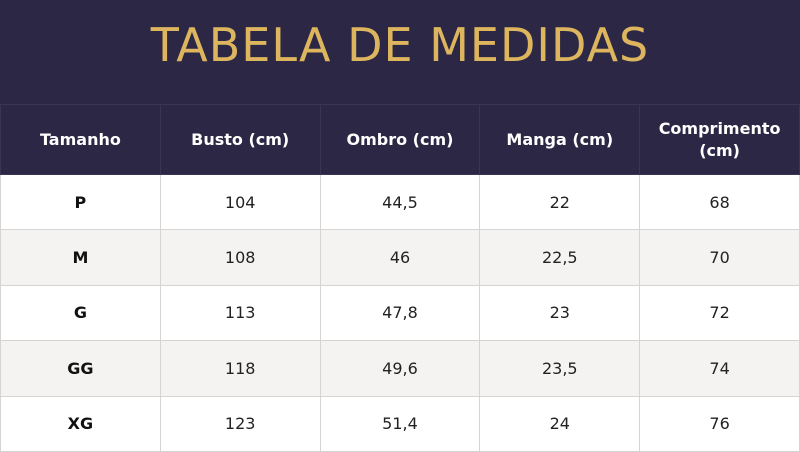  What do you see at coordinates (560, 313) in the screenshot?
I see `manga-cell: 23` at bounding box center [560, 313].